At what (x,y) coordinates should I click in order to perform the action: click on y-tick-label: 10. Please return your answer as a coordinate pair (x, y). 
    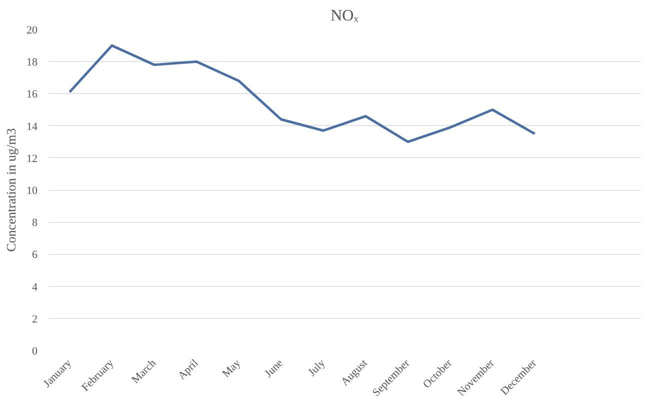
    Looking at the image, I should click on (32, 191).